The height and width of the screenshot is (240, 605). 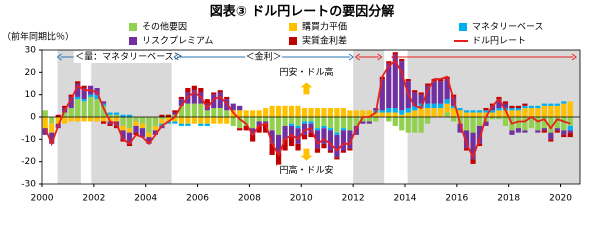 I want to click on y-tick-label: 10, so click(x=31, y=95).